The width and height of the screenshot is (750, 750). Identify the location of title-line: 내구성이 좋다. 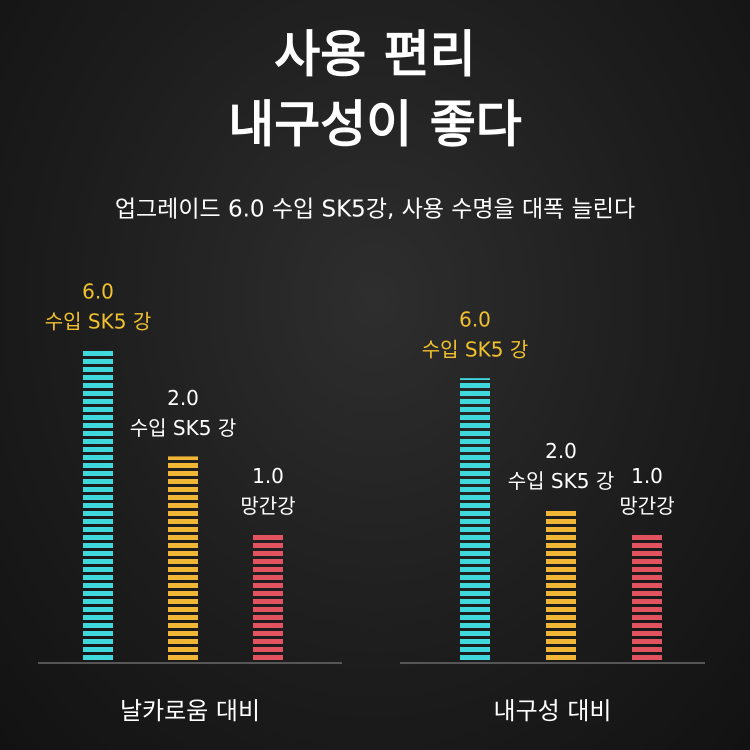
(374, 125).